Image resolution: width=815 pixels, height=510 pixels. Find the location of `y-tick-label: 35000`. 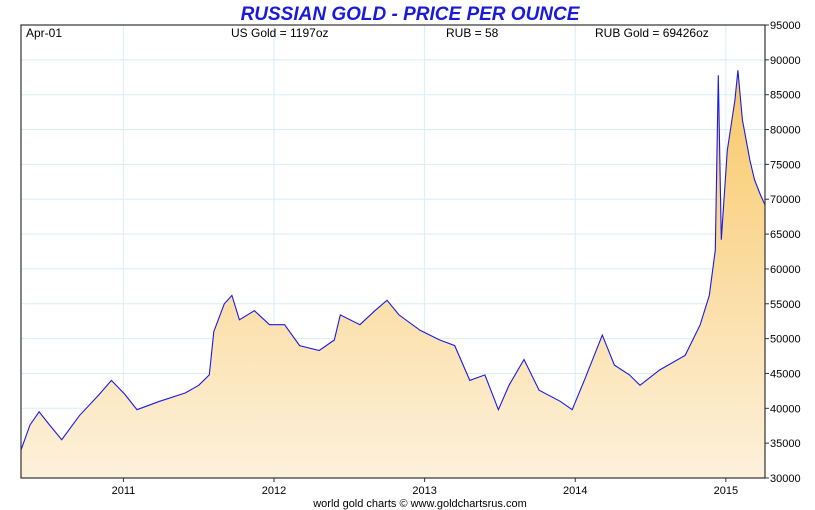

y-tick-label: 35000 is located at coordinates (785, 444).